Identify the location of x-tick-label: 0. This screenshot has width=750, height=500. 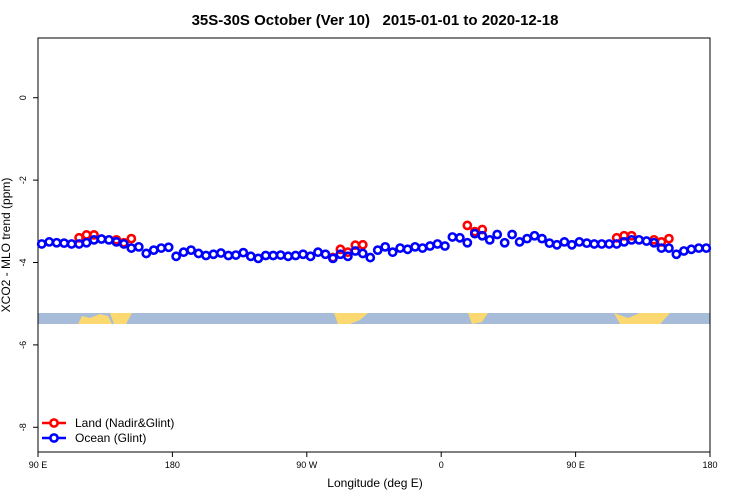
(441, 465).